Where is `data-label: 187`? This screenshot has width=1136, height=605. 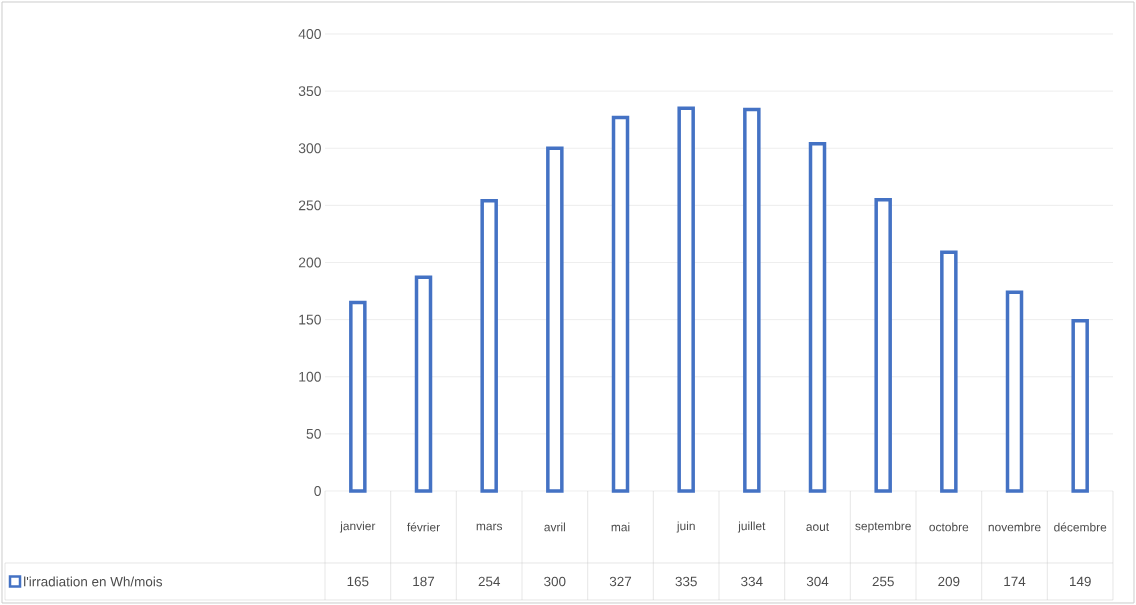
data-label: 187 is located at coordinates (424, 581).